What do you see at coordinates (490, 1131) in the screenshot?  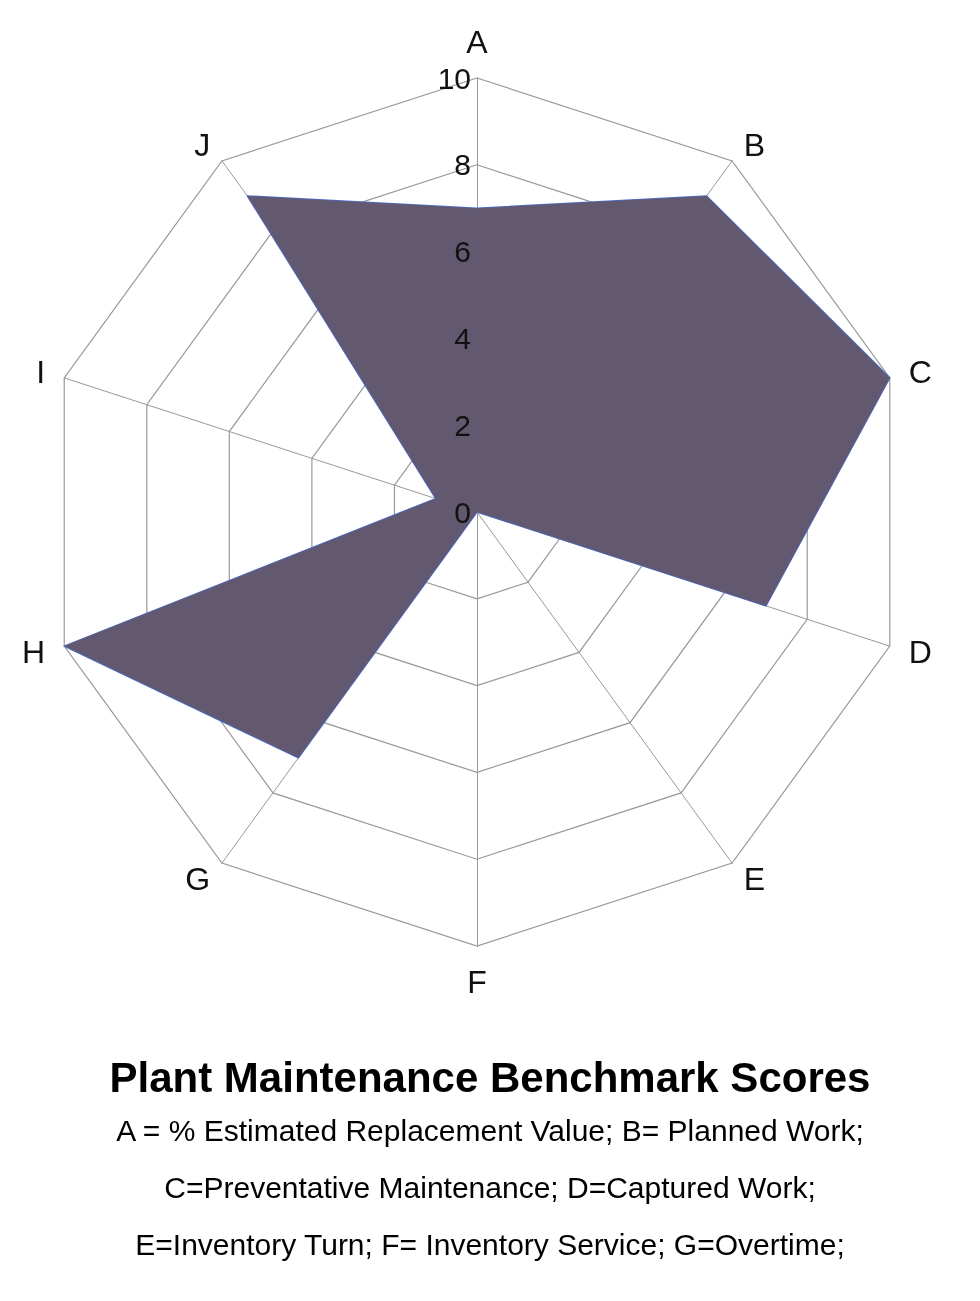 I see `text: A = % Estimated Replacement Value; B= Planned Work;` at bounding box center [490, 1131].